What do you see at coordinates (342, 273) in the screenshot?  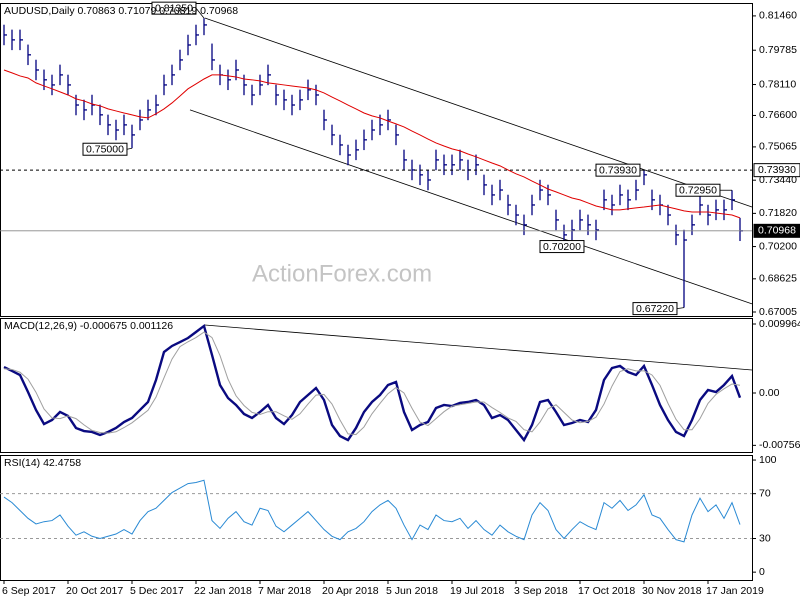 I see `watermark: ActionForex.com` at bounding box center [342, 273].